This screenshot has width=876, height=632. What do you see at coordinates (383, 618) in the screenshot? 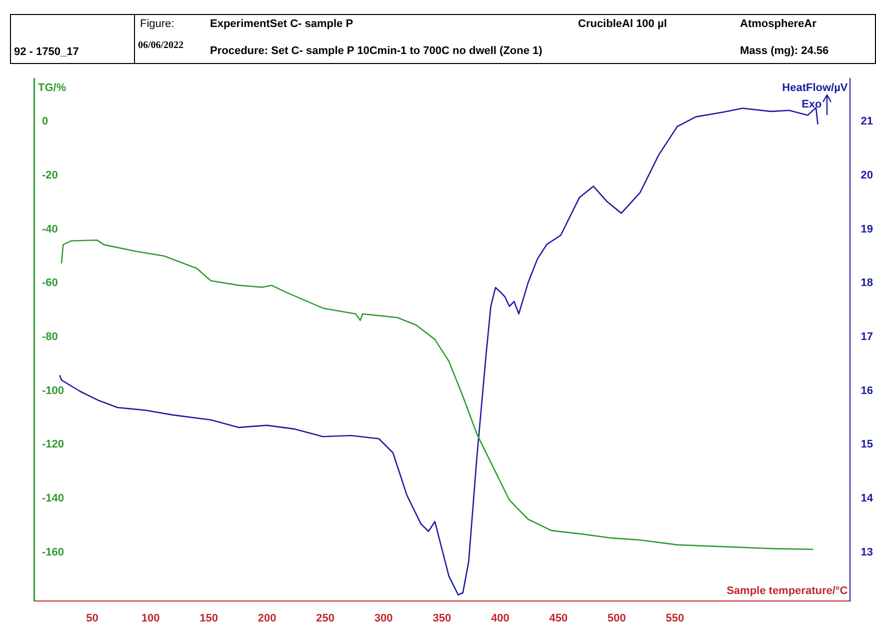
I see `x-tick-label: 300` at bounding box center [383, 618].